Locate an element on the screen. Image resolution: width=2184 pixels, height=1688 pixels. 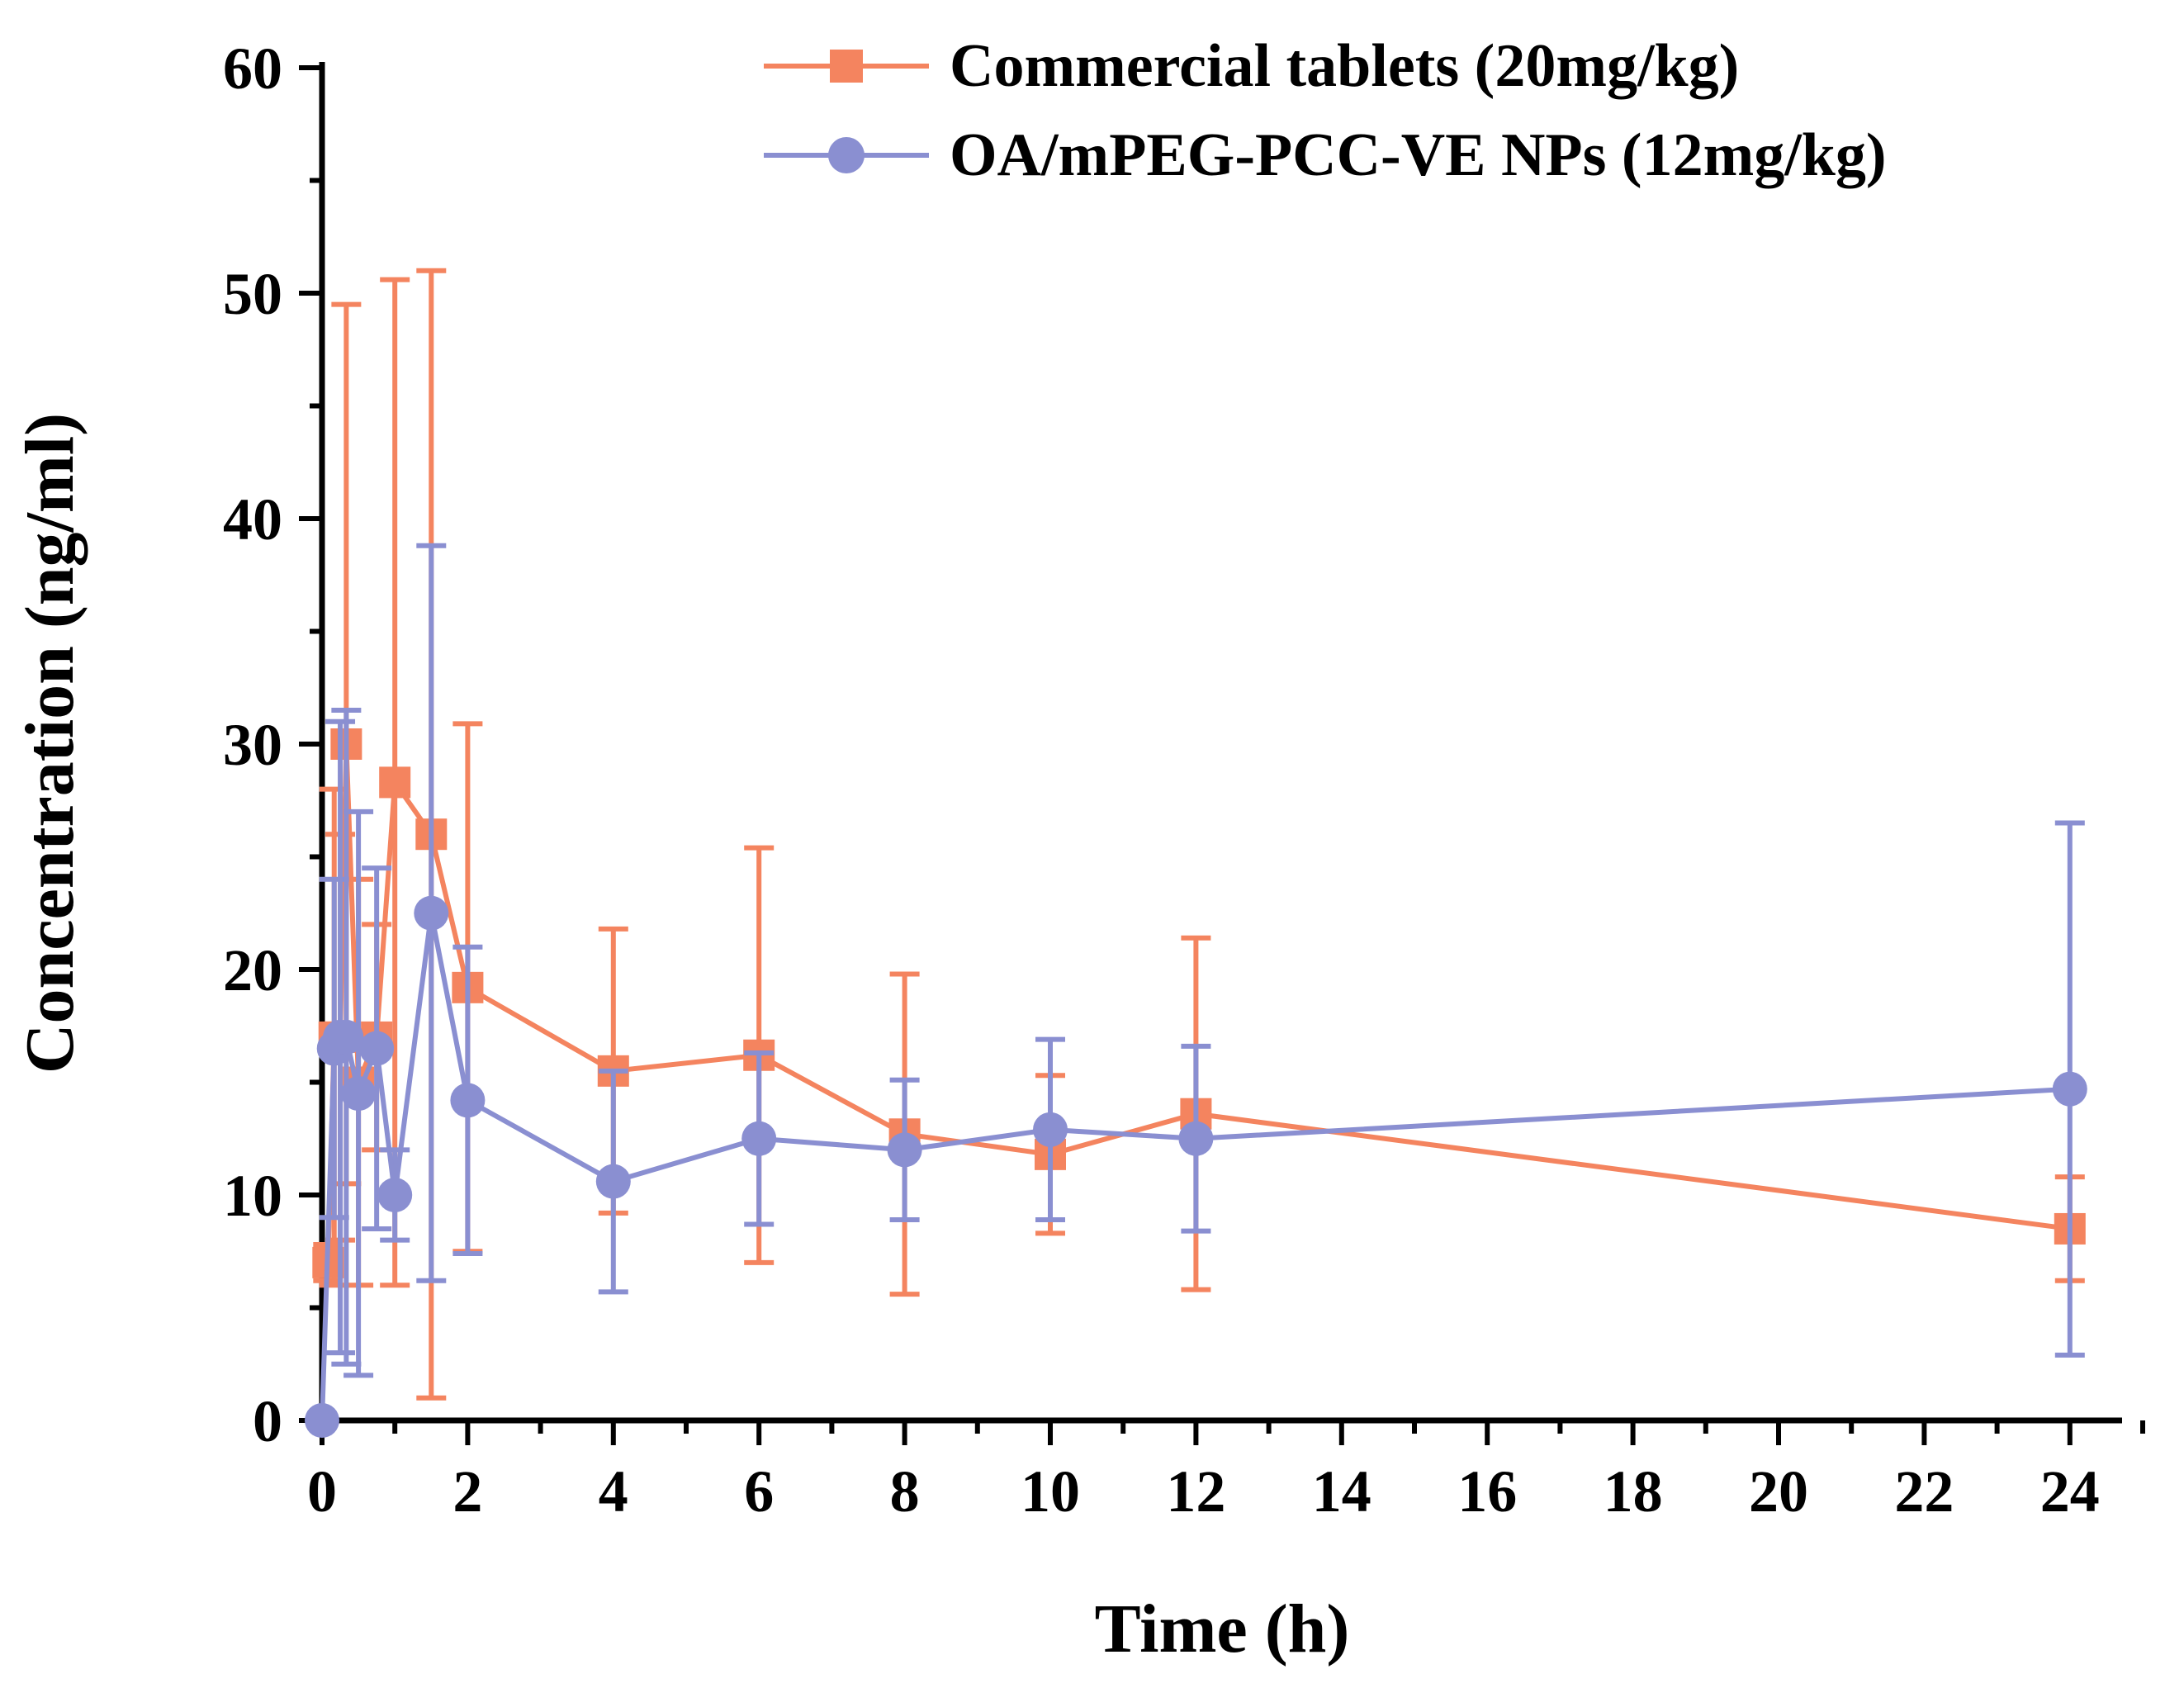
y-tick-label: 40 is located at coordinates (252, 519).